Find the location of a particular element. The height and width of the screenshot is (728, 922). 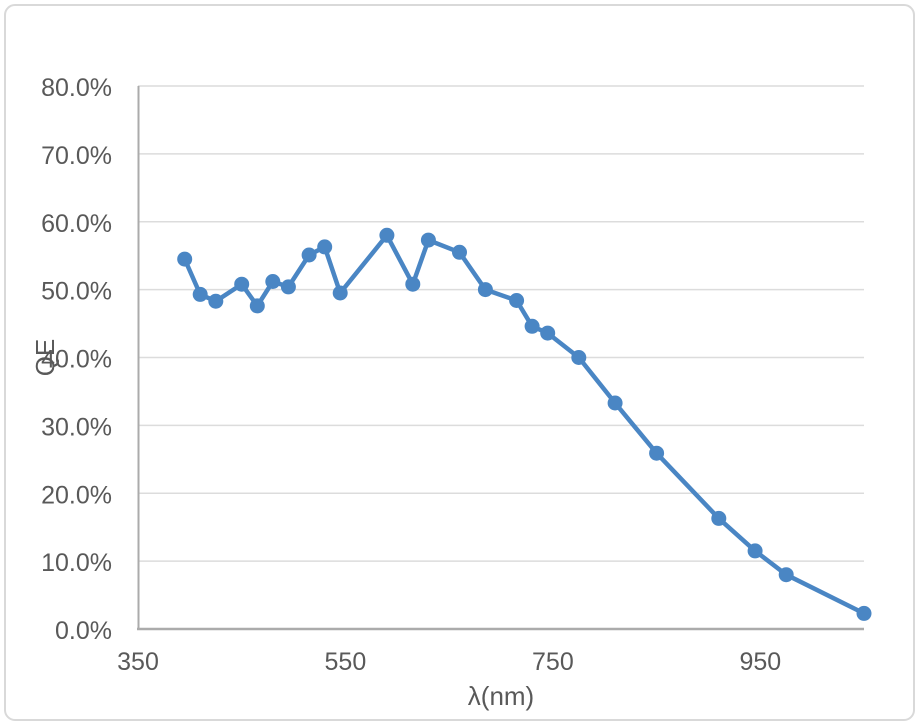

y-tick-label: 40.0% is located at coordinates (76, 360).